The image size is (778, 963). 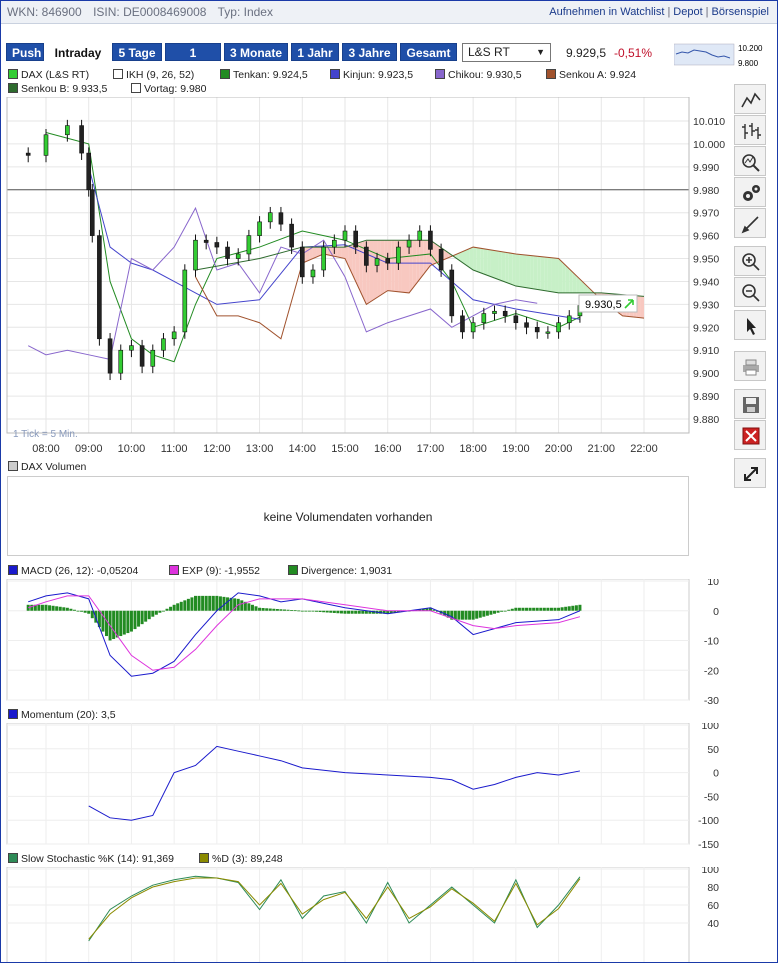 I want to click on current-price-marker: 9.930,5, so click(x=608, y=303).